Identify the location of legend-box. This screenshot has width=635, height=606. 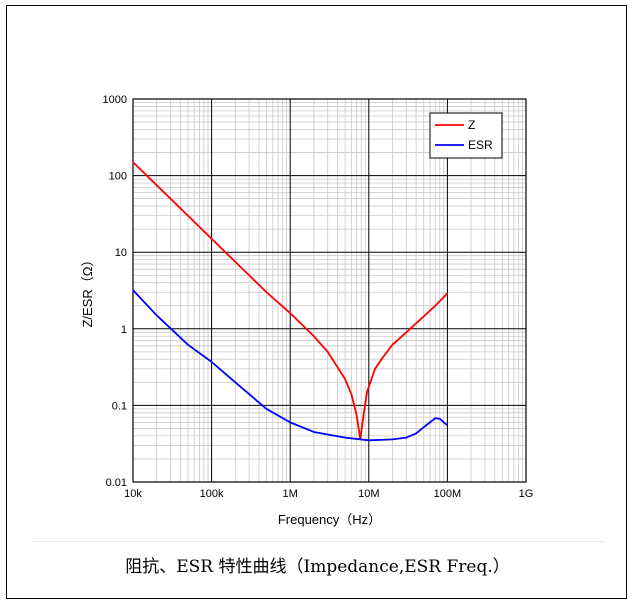
(466, 135).